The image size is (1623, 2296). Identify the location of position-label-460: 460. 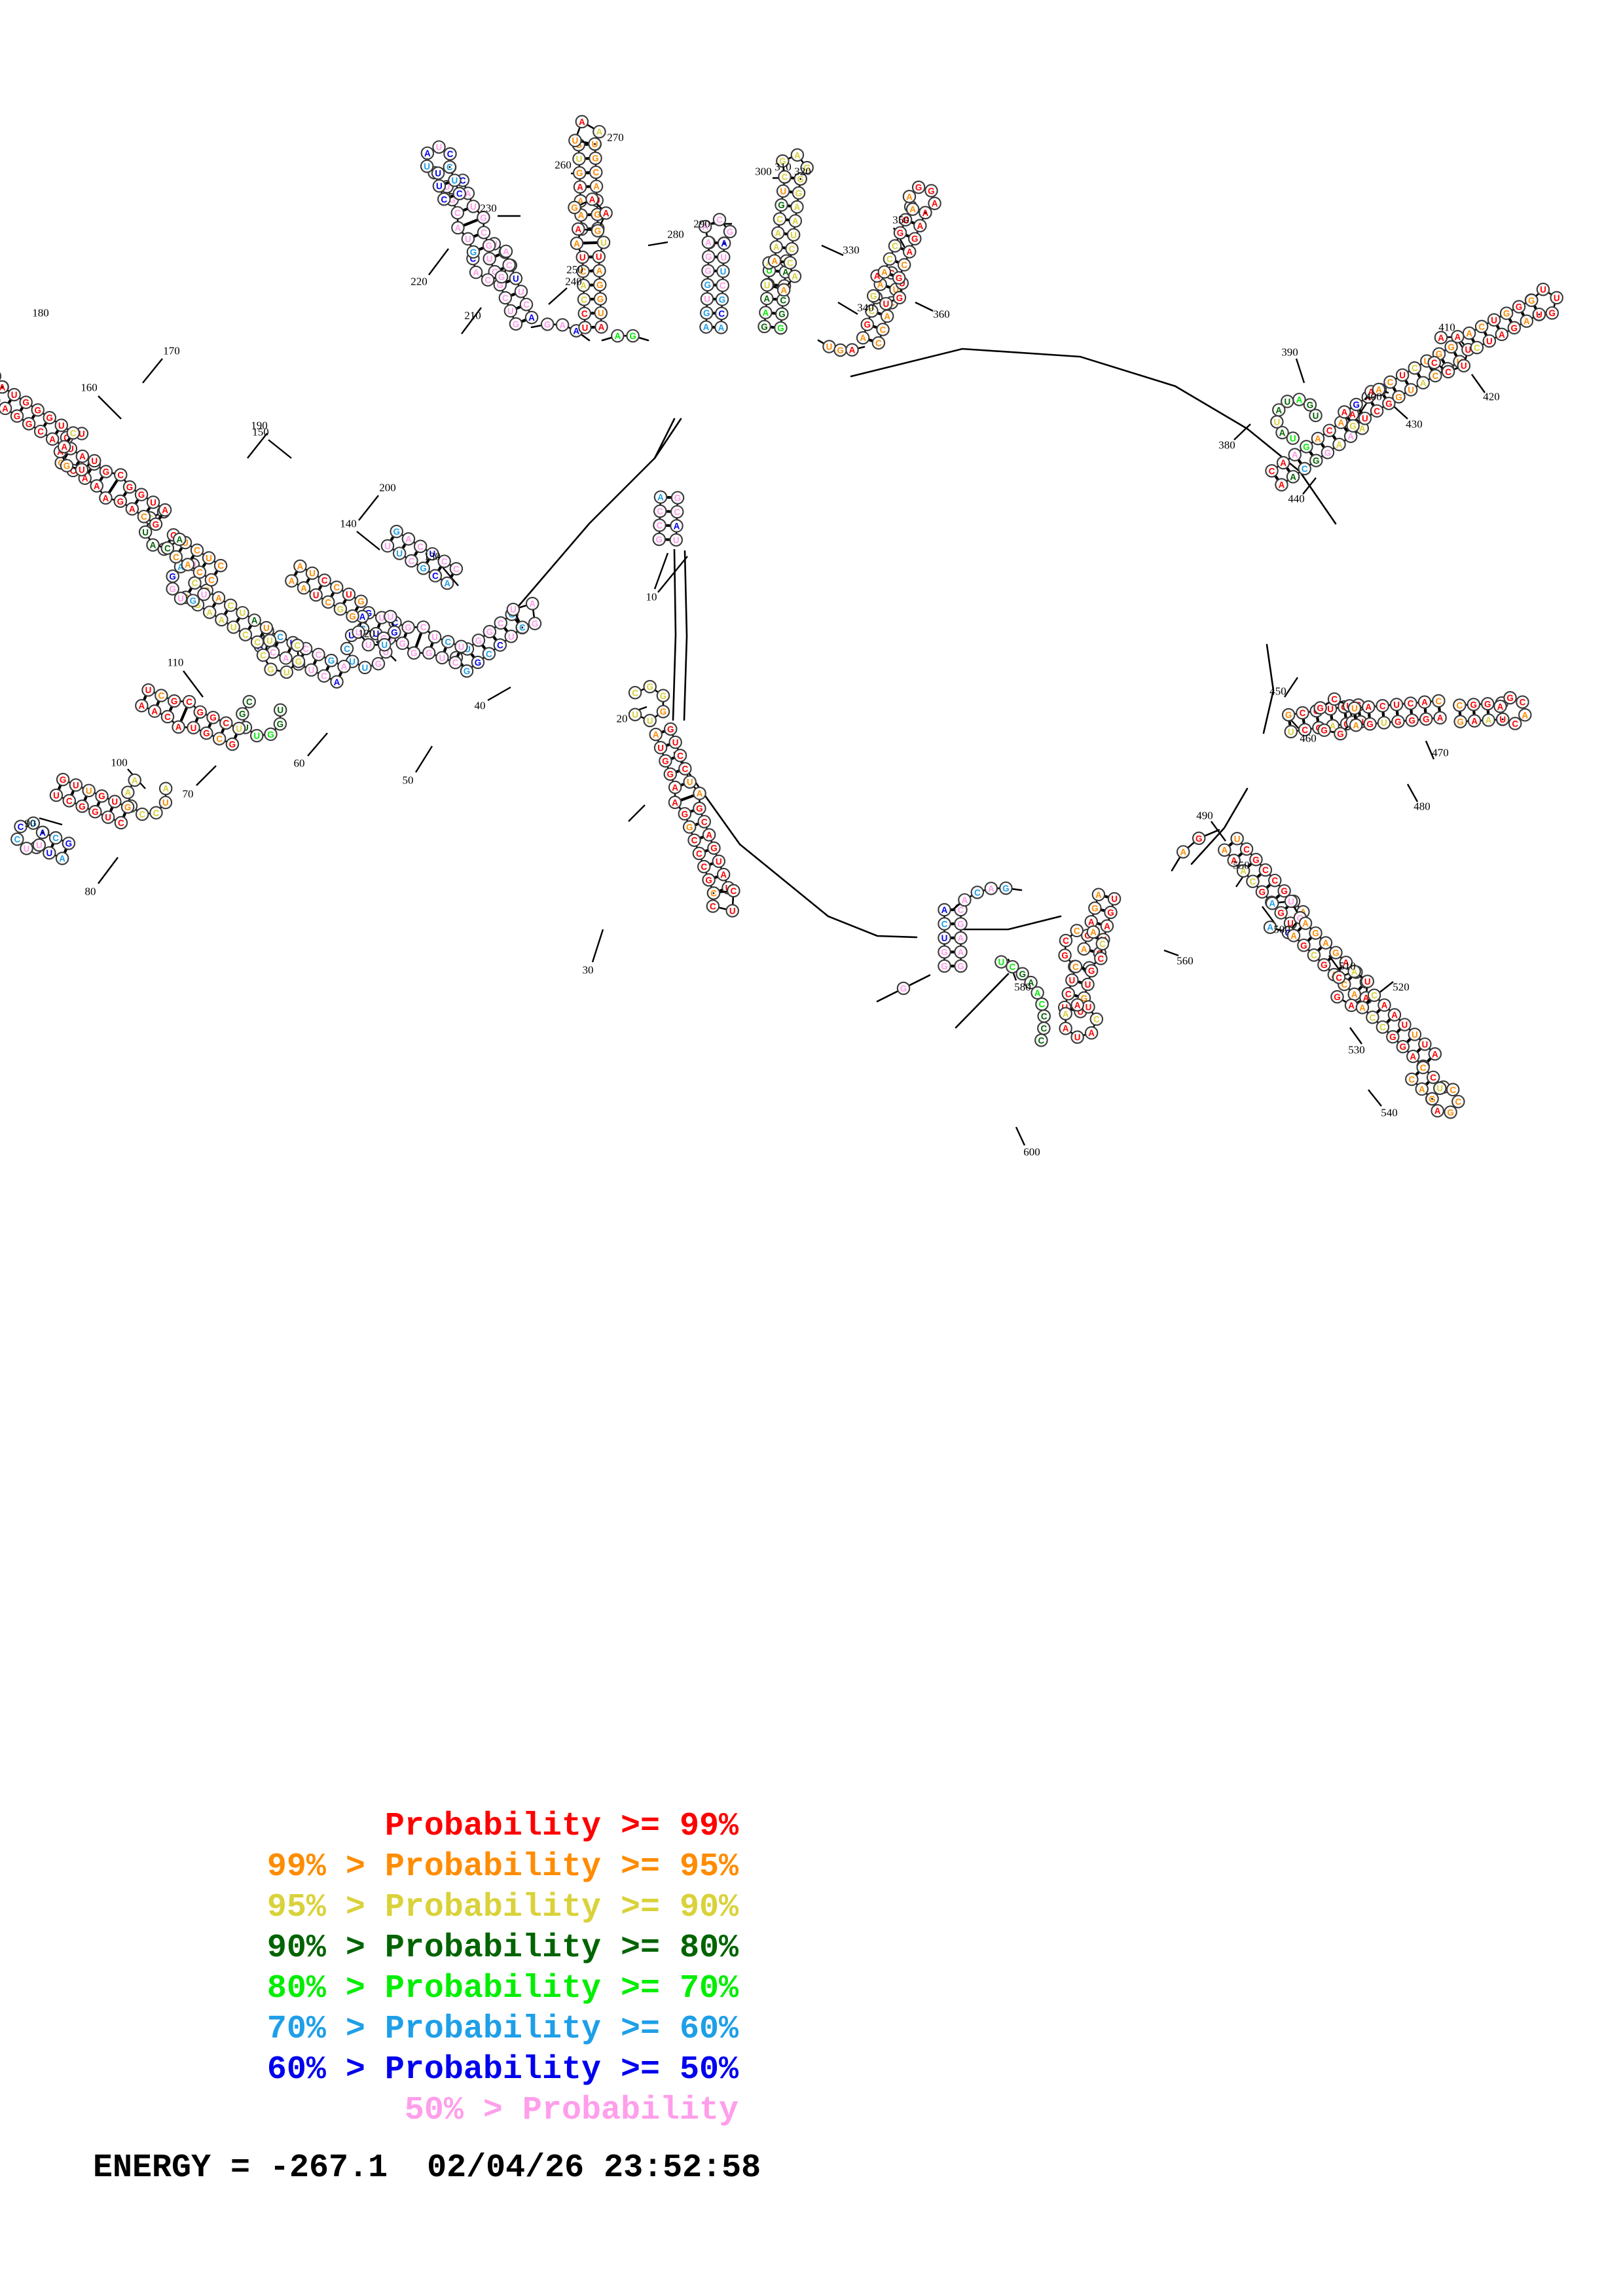
(1308, 738).